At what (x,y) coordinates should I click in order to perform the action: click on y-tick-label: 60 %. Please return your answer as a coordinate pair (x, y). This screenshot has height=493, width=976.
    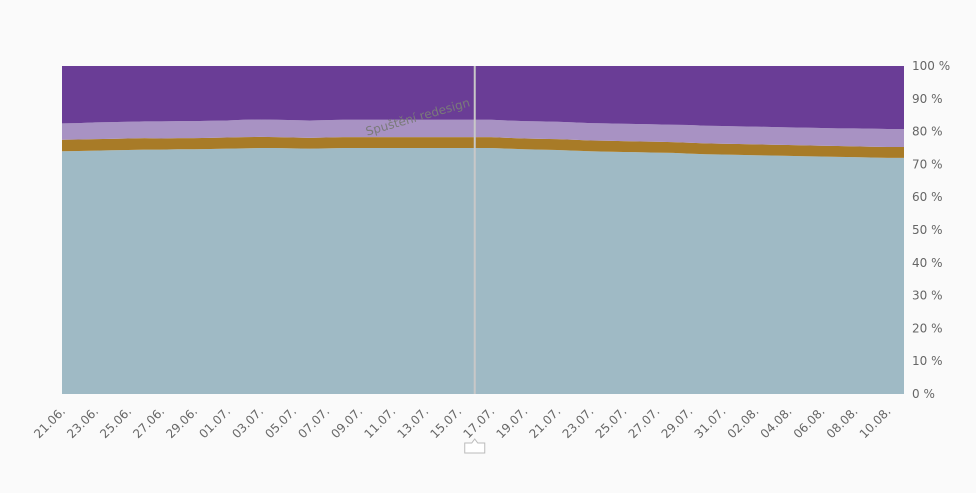
    Looking at the image, I should click on (927, 197).